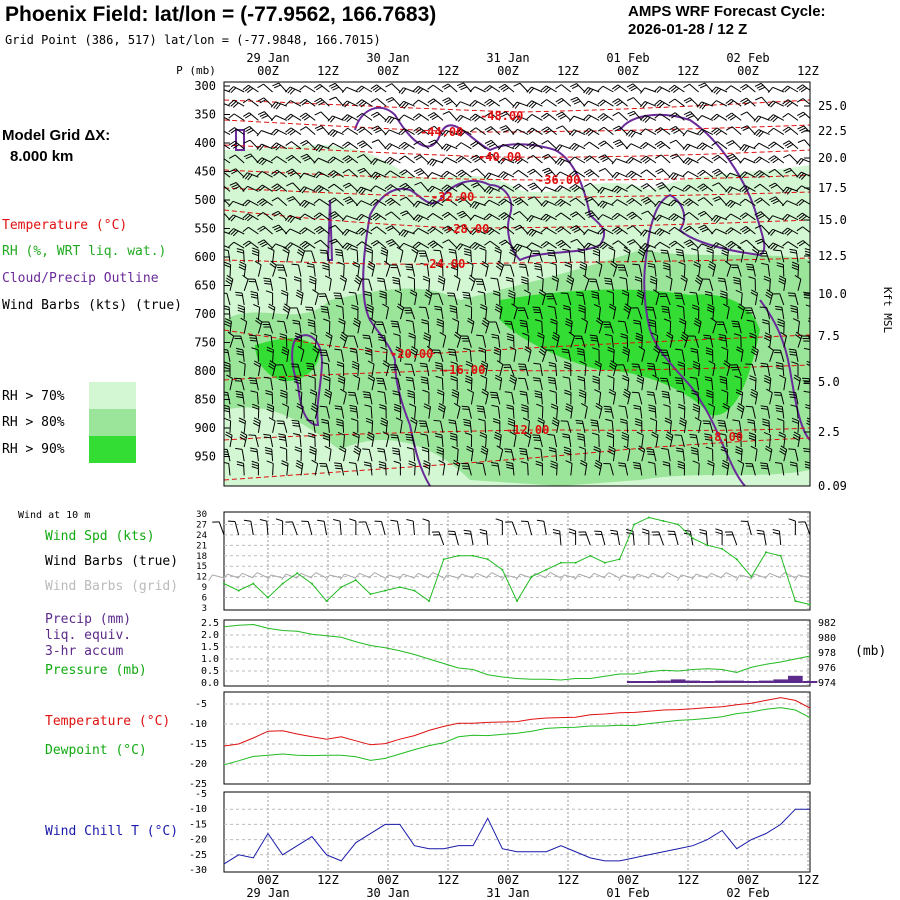 The image size is (900, 900). What do you see at coordinates (88, 635) in the screenshot?
I see `precip-liq-legend: liq. equiv.` at bounding box center [88, 635].